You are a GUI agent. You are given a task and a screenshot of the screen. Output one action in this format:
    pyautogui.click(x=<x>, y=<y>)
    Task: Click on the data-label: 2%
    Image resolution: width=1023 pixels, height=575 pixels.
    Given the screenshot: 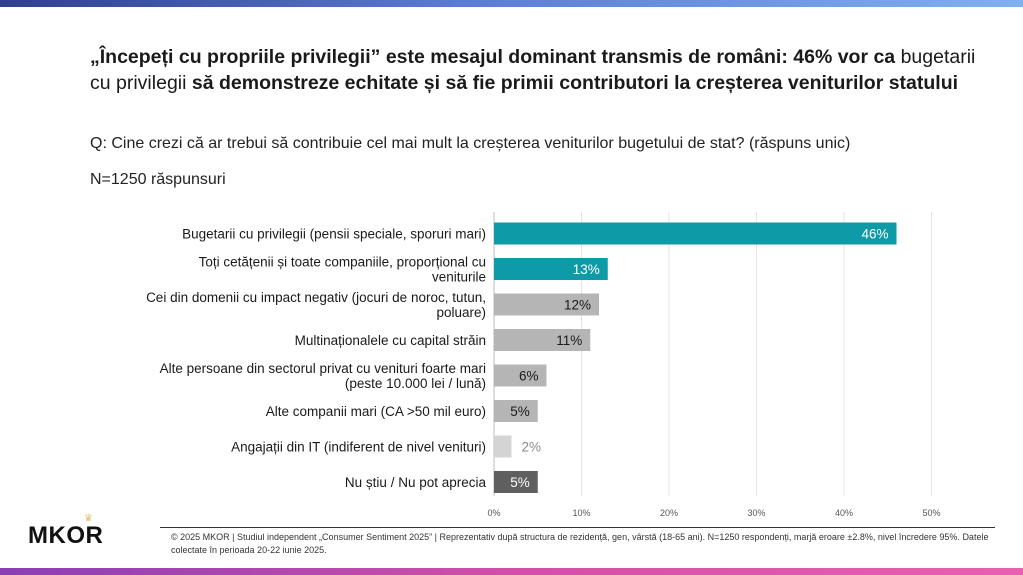 What is the action you would take?
    pyautogui.click(x=532, y=447)
    